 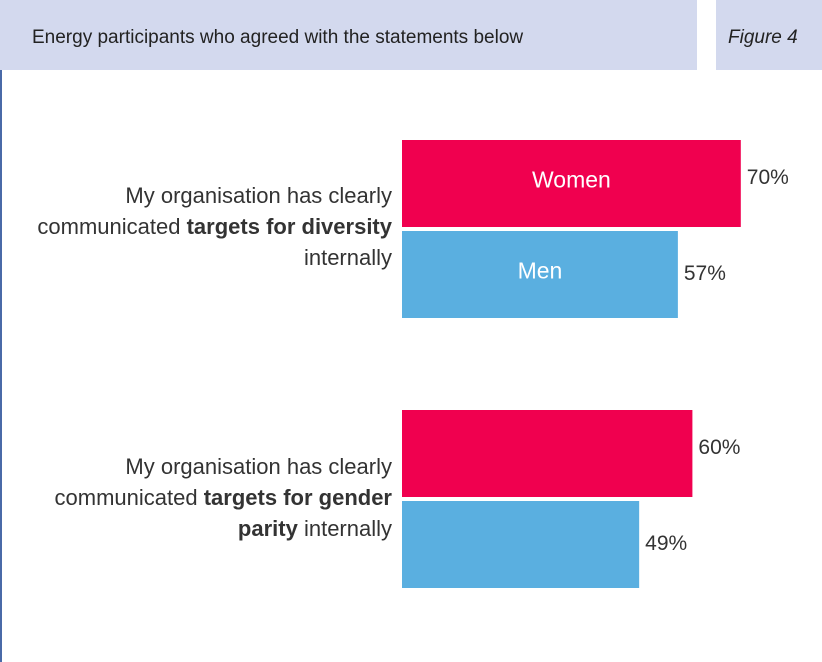 What do you see at coordinates (571, 180) in the screenshot?
I see `legend-label: Women` at bounding box center [571, 180].